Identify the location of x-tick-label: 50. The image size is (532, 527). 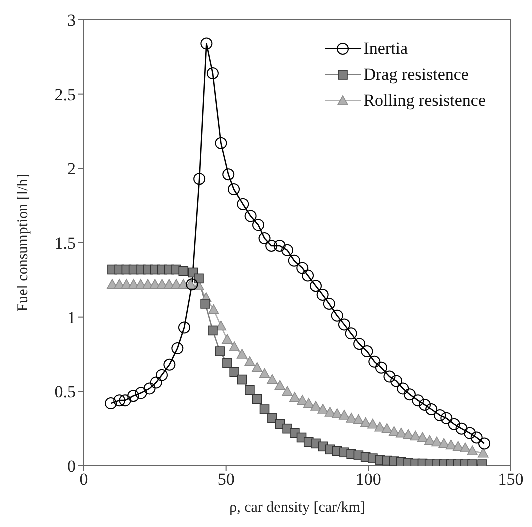
(226, 480).